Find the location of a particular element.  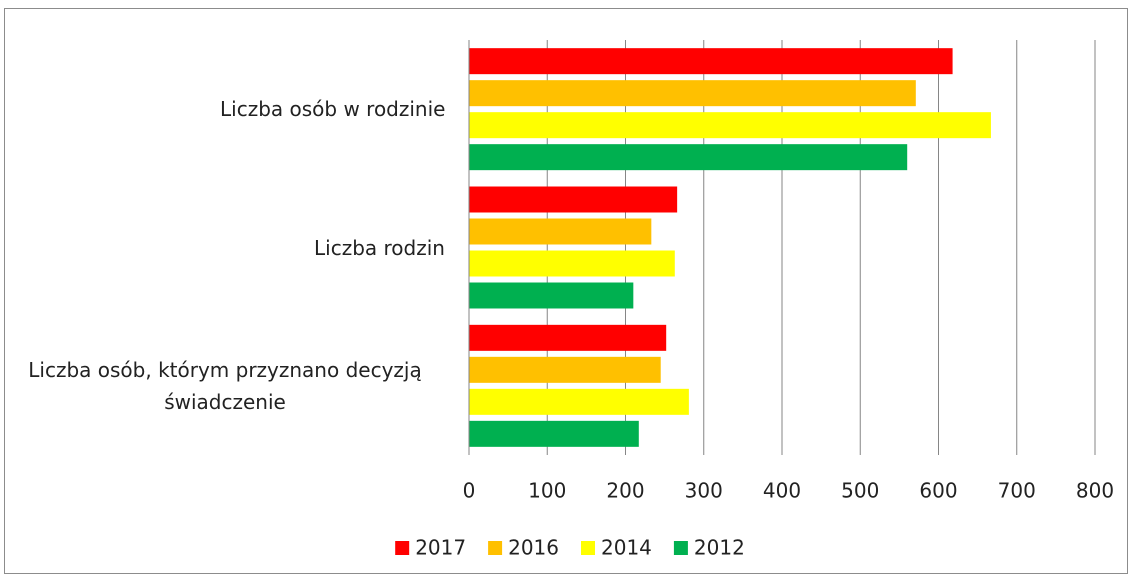

legend-item: 2017 is located at coordinates (430, 548).